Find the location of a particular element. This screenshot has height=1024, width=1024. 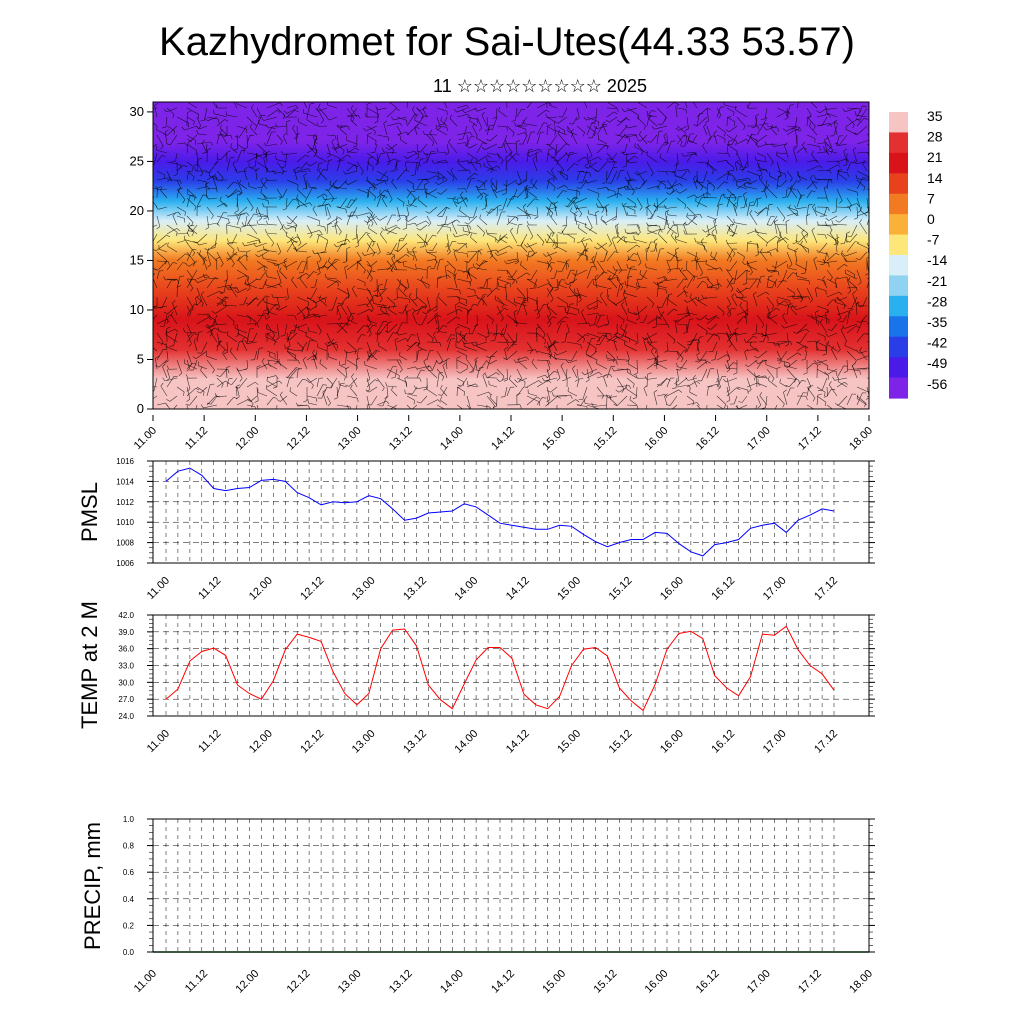

y-tick-label: 0 is located at coordinates (140, 408).